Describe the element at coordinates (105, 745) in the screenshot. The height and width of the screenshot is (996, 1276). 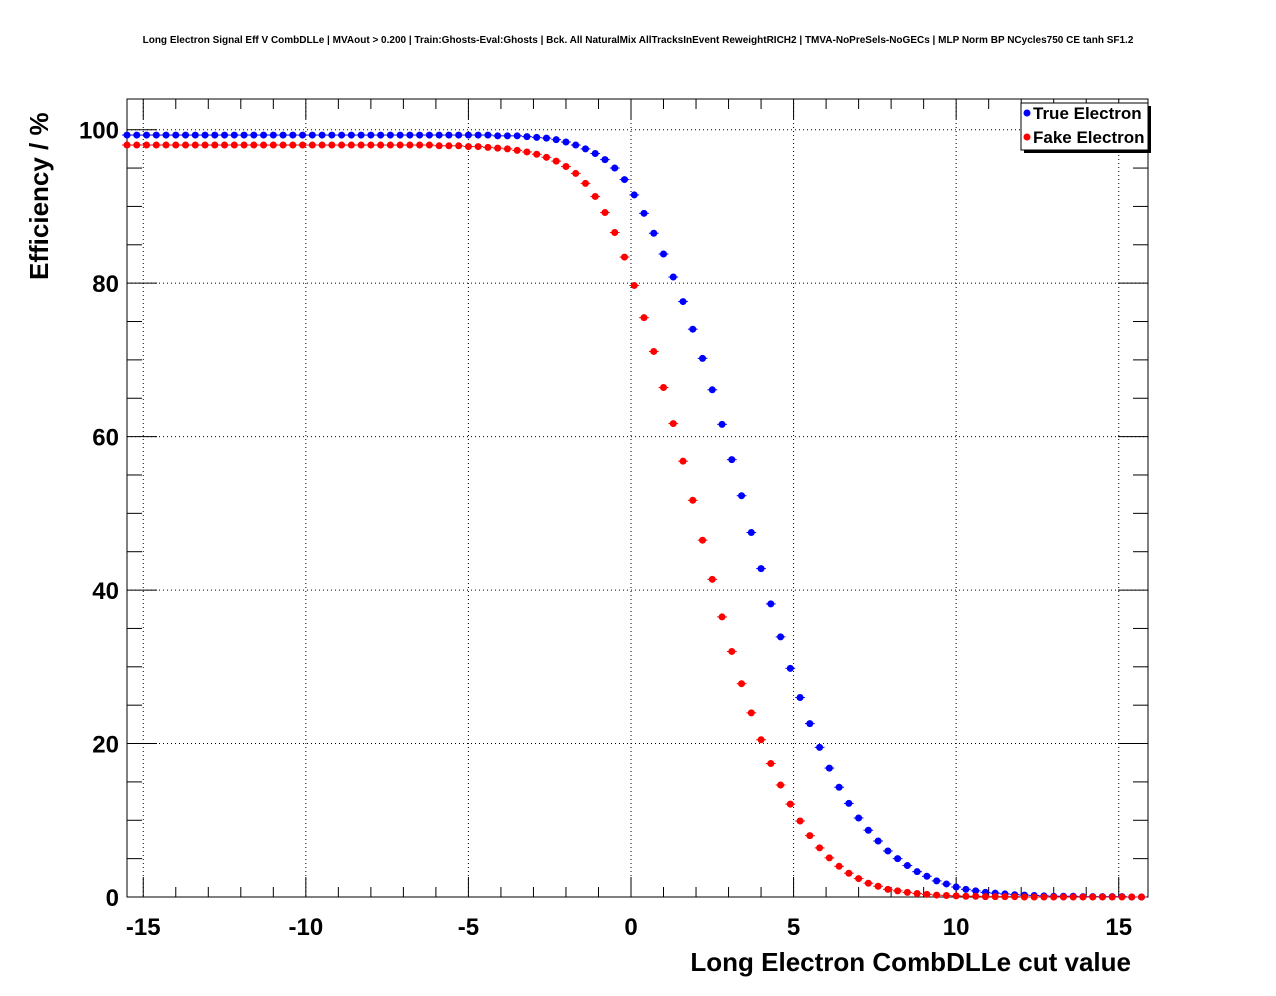
I see `y-tick-label: 20` at that location.